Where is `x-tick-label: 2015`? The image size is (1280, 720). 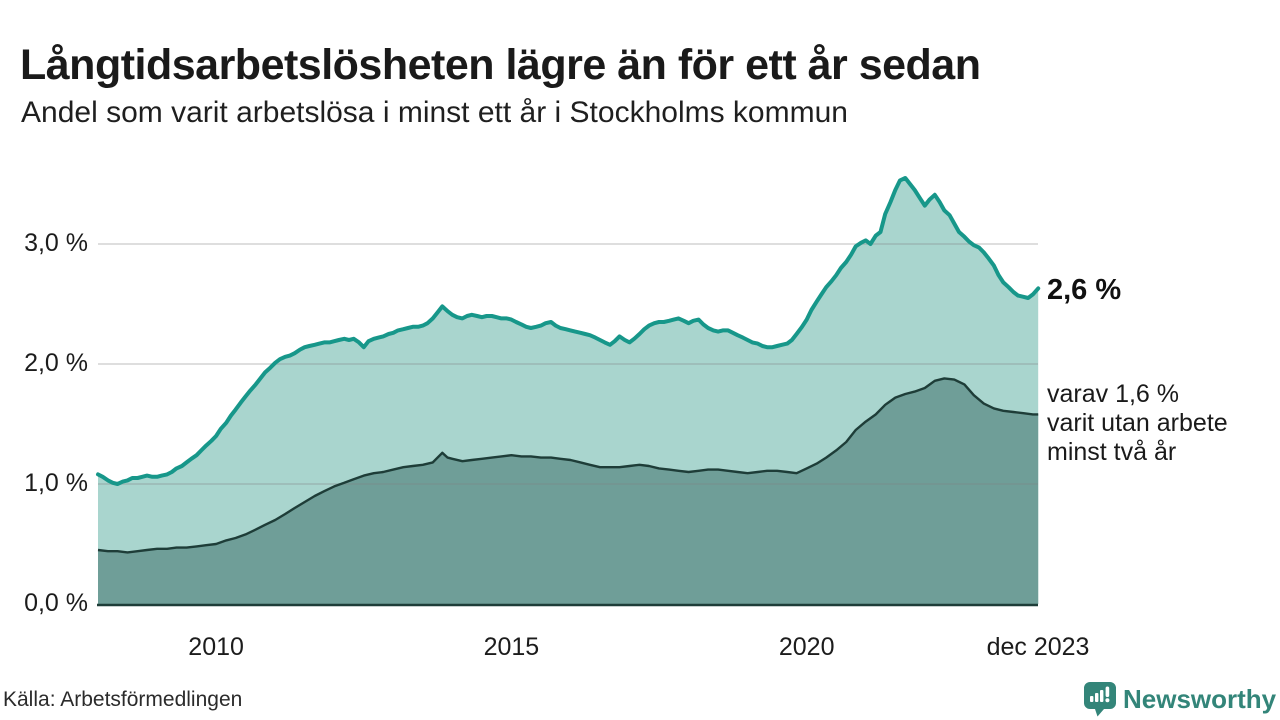 x-tick-label: 2015 is located at coordinates (511, 647).